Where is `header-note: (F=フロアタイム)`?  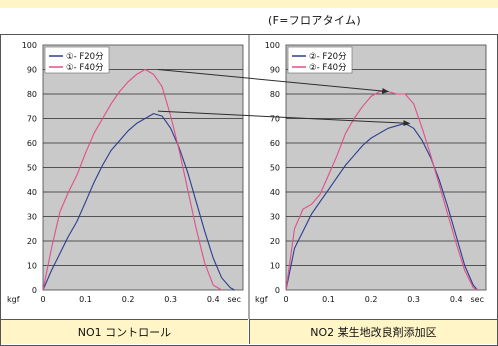
header-note: (F=フロアタイム) is located at coordinates (314, 20).